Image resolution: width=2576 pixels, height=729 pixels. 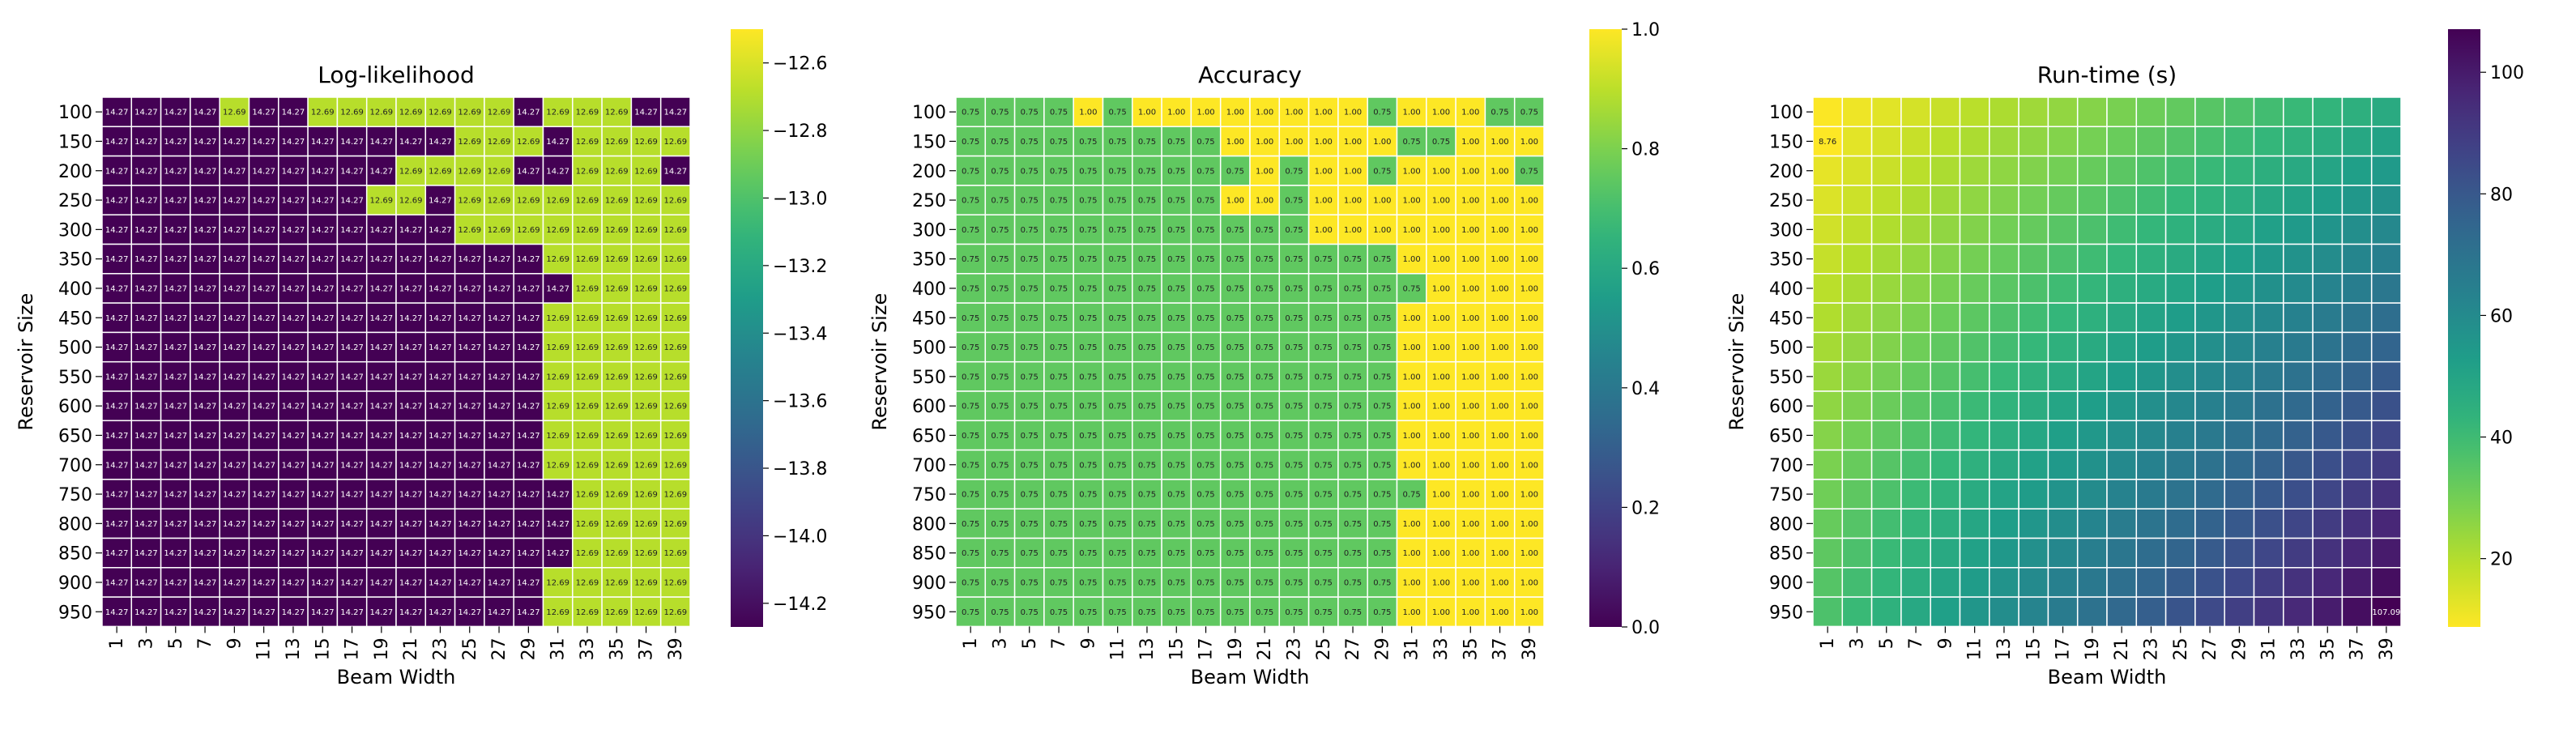 What do you see at coordinates (353, 648) in the screenshot?
I see `x-tick-label: 17` at bounding box center [353, 648].